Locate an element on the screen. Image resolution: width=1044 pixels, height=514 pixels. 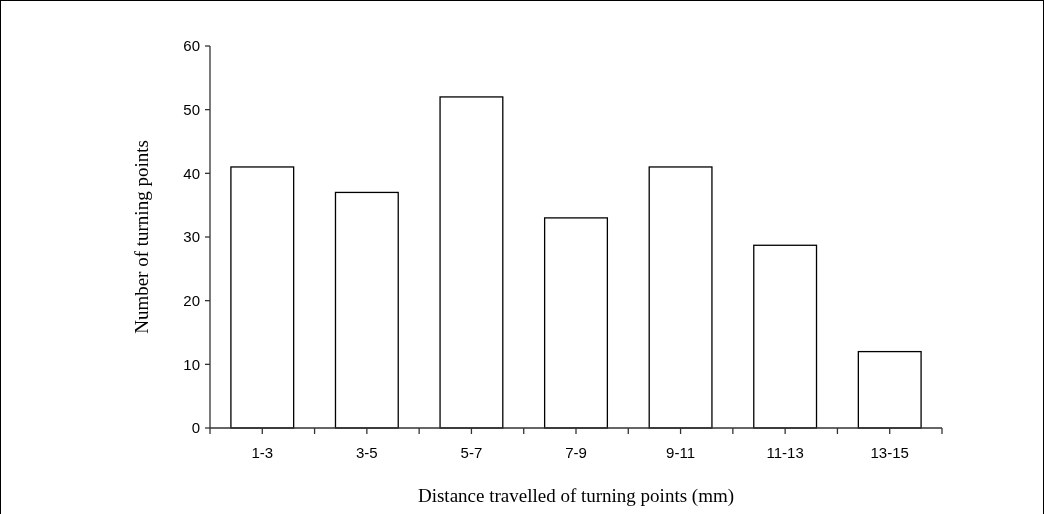
x-tick-label: 5-7 is located at coordinates (471, 452).